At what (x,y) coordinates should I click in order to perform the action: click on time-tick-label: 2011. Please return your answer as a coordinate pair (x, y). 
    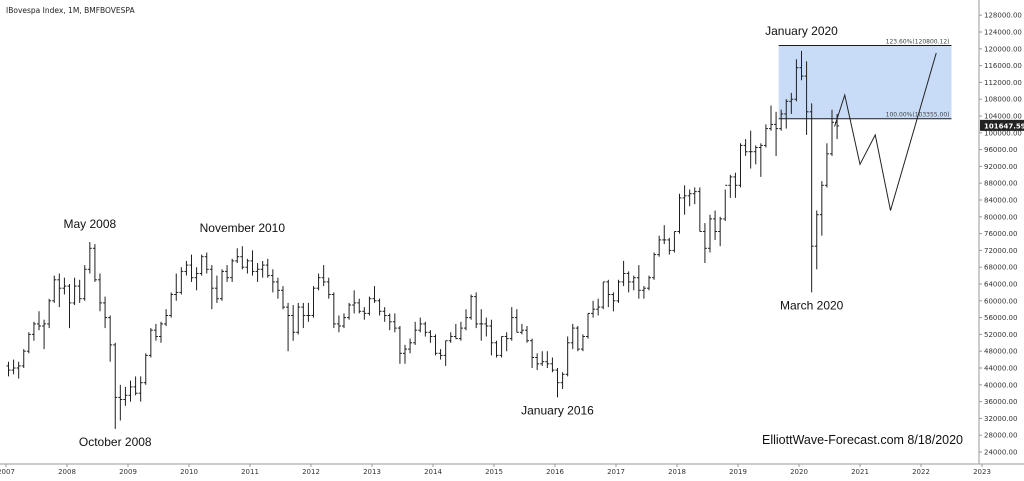
    Looking at the image, I should click on (250, 472).